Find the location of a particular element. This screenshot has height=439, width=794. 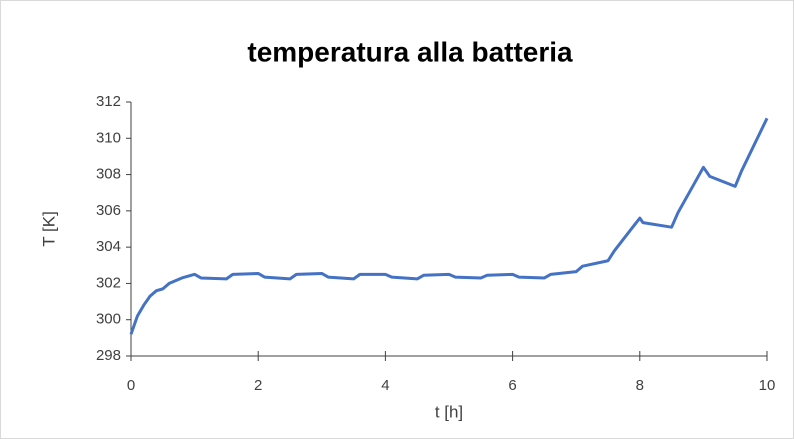

y-tick-label: 304 is located at coordinates (108, 246).